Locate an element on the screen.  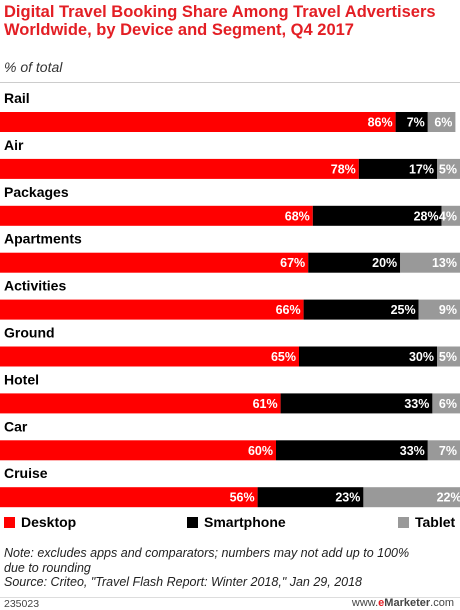
legend-label-desktop: Desktop is located at coordinates (49, 522).